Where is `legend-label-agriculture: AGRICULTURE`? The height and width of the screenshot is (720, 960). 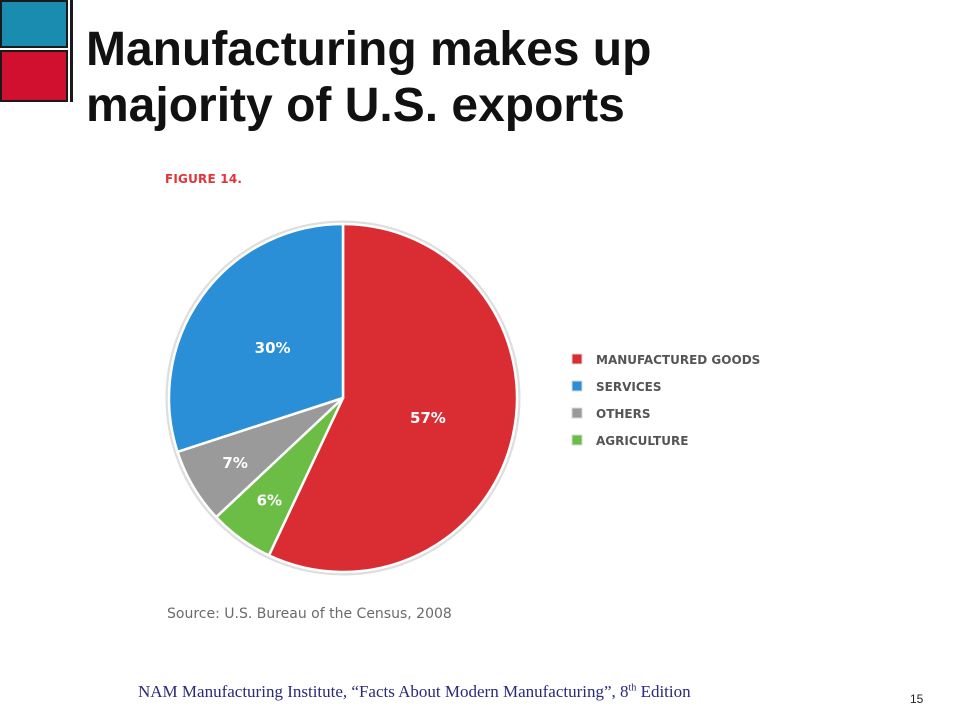
legend-label-agriculture: AGRICULTURE is located at coordinates (642, 441).